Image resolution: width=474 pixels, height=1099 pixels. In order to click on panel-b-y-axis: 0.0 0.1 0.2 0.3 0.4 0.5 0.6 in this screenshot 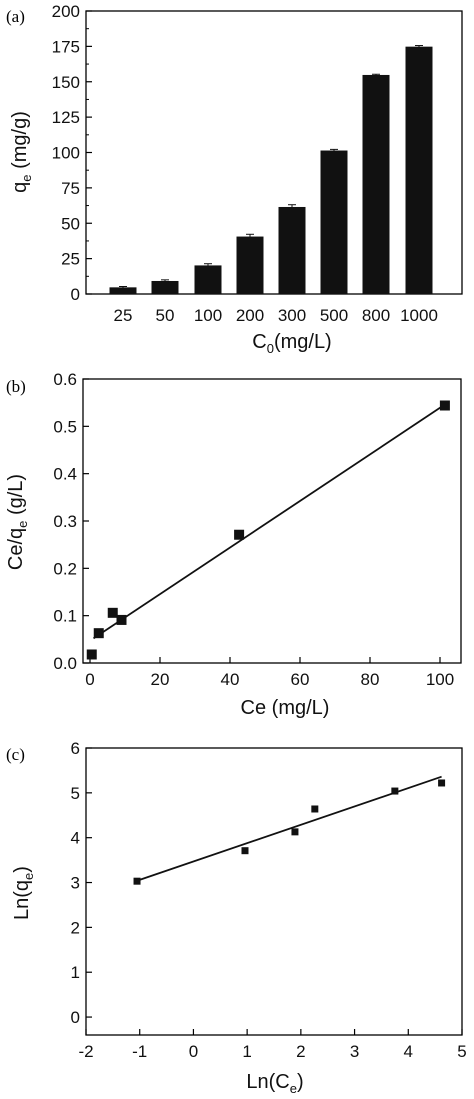, I will do `click(71, 521)`.